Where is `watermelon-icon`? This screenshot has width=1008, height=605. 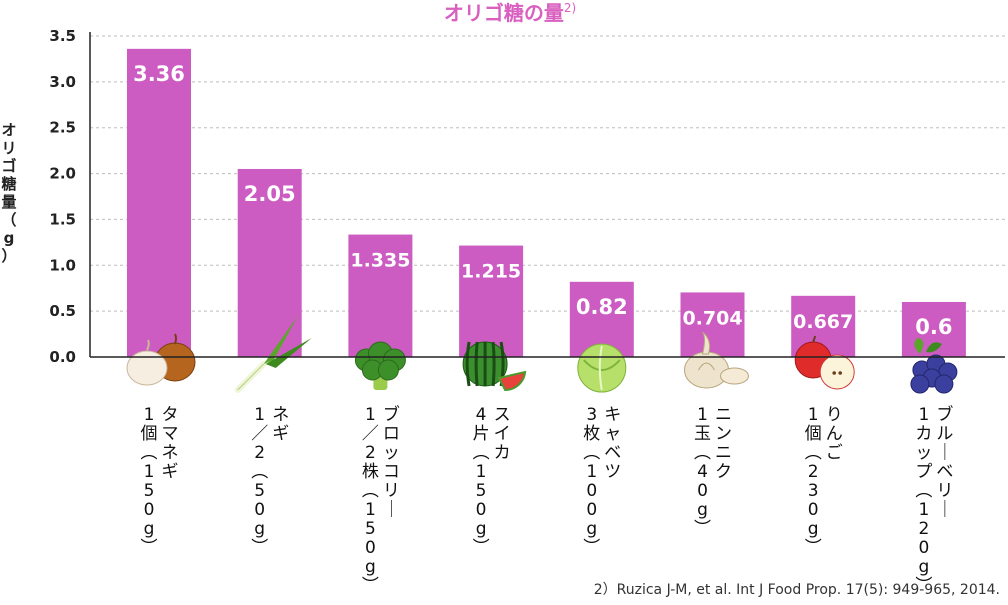 watermelon-icon is located at coordinates (494, 366).